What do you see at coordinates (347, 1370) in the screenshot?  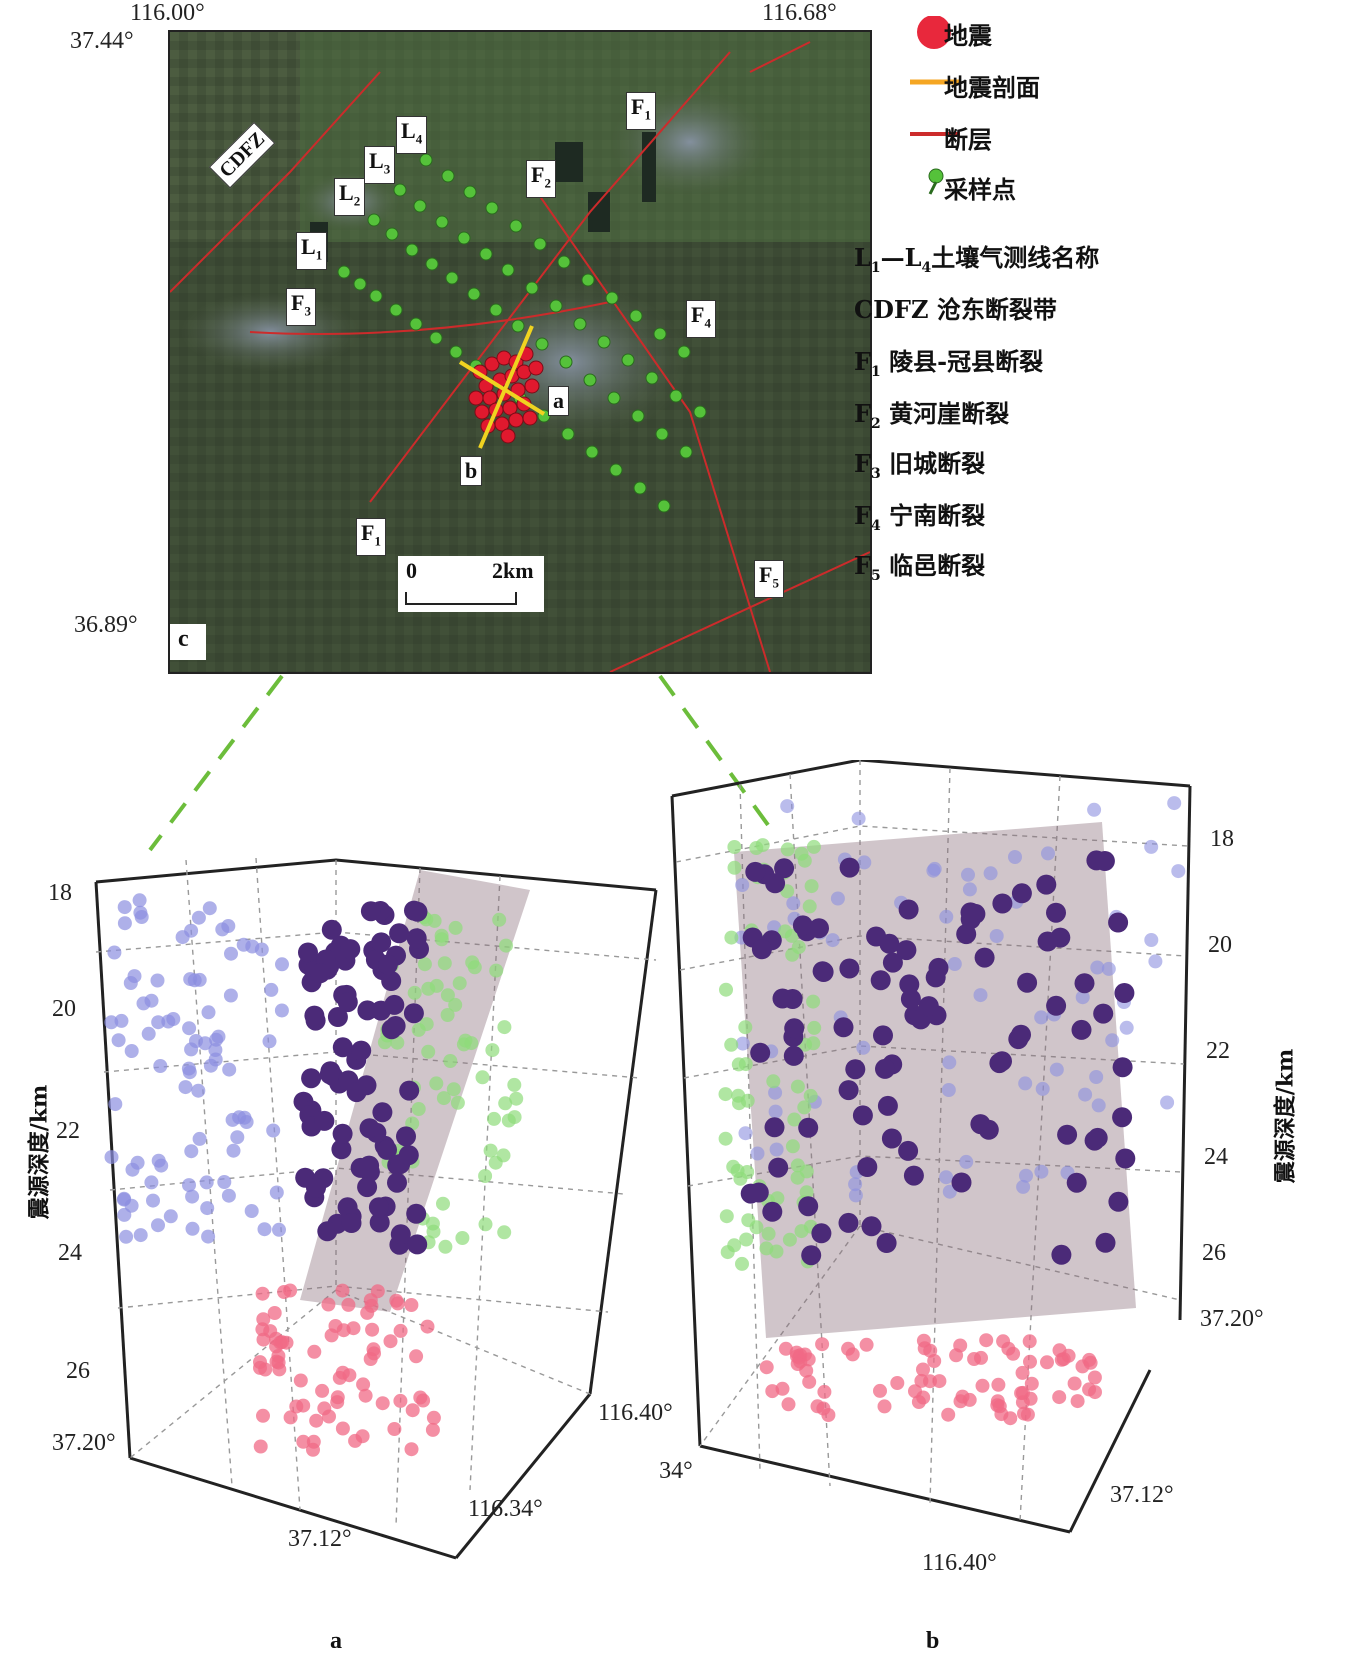 I see `panel-a-red-points` at bounding box center [347, 1370].